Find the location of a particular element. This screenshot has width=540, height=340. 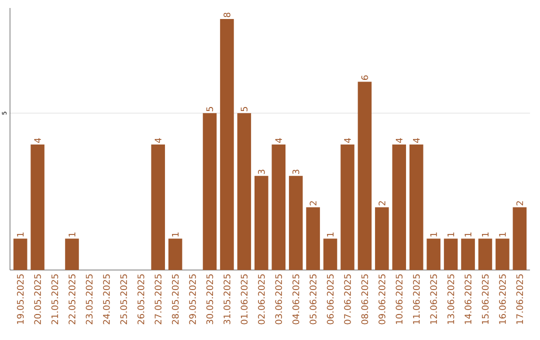

x-tick-label: 20.05.2025 is located at coordinates (37, 299).